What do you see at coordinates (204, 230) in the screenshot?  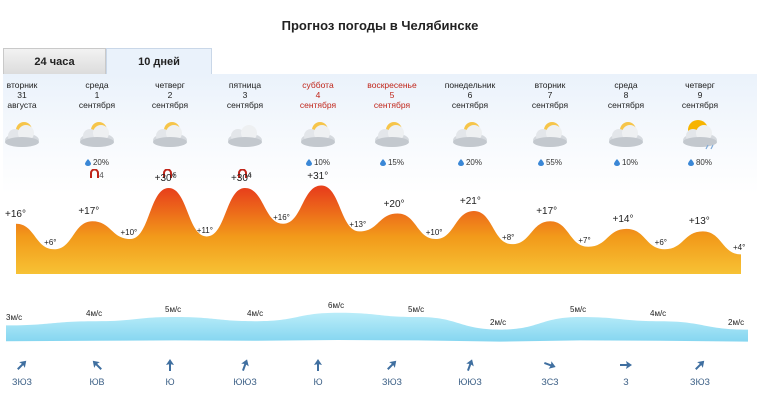 I see `temp-min-label: +11°` at bounding box center [204, 230].